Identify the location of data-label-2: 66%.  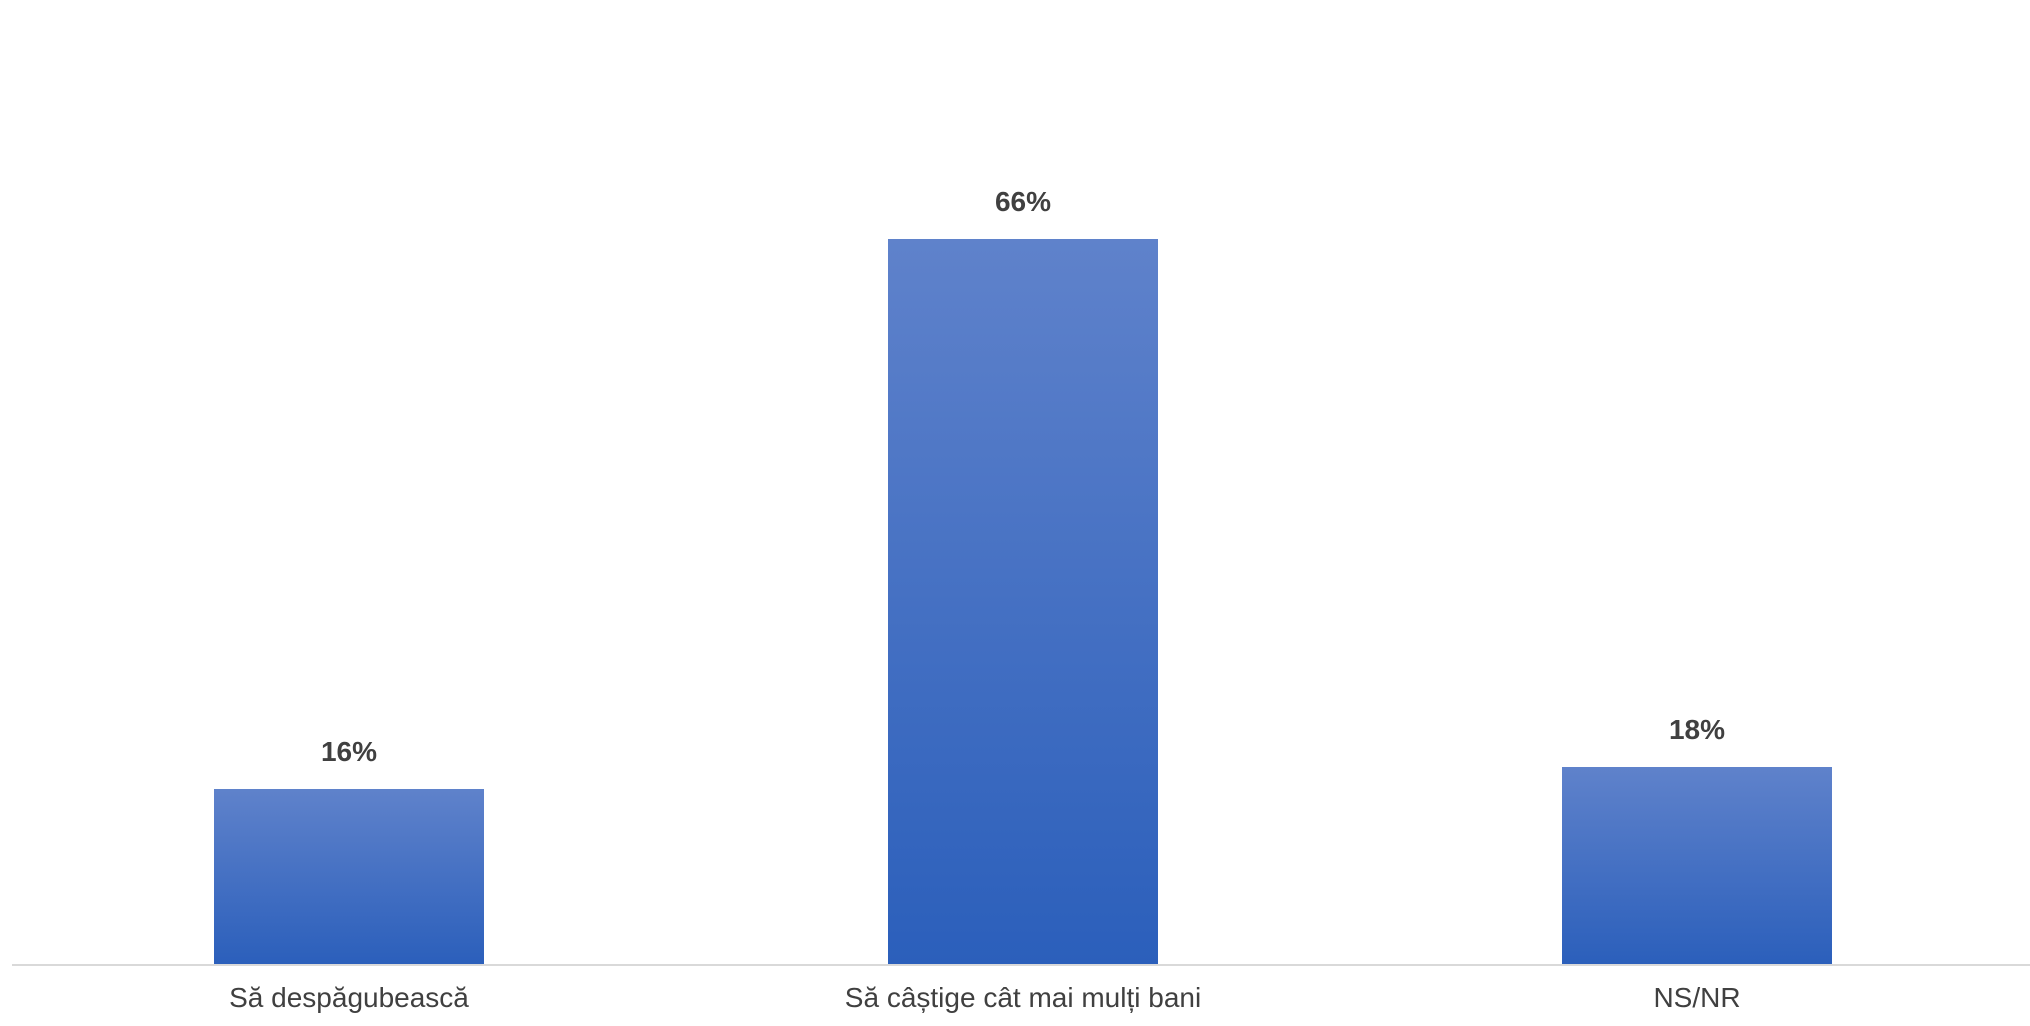
(1023, 201).